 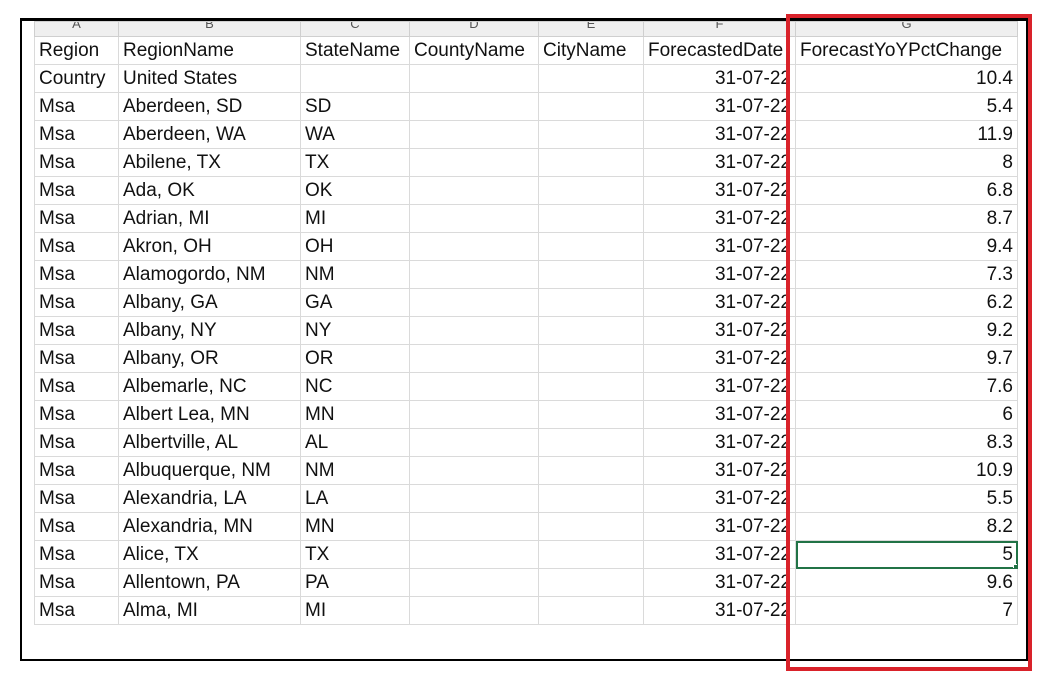 What do you see at coordinates (209, 582) in the screenshot?
I see `table-cell: Allentown, PA` at bounding box center [209, 582].